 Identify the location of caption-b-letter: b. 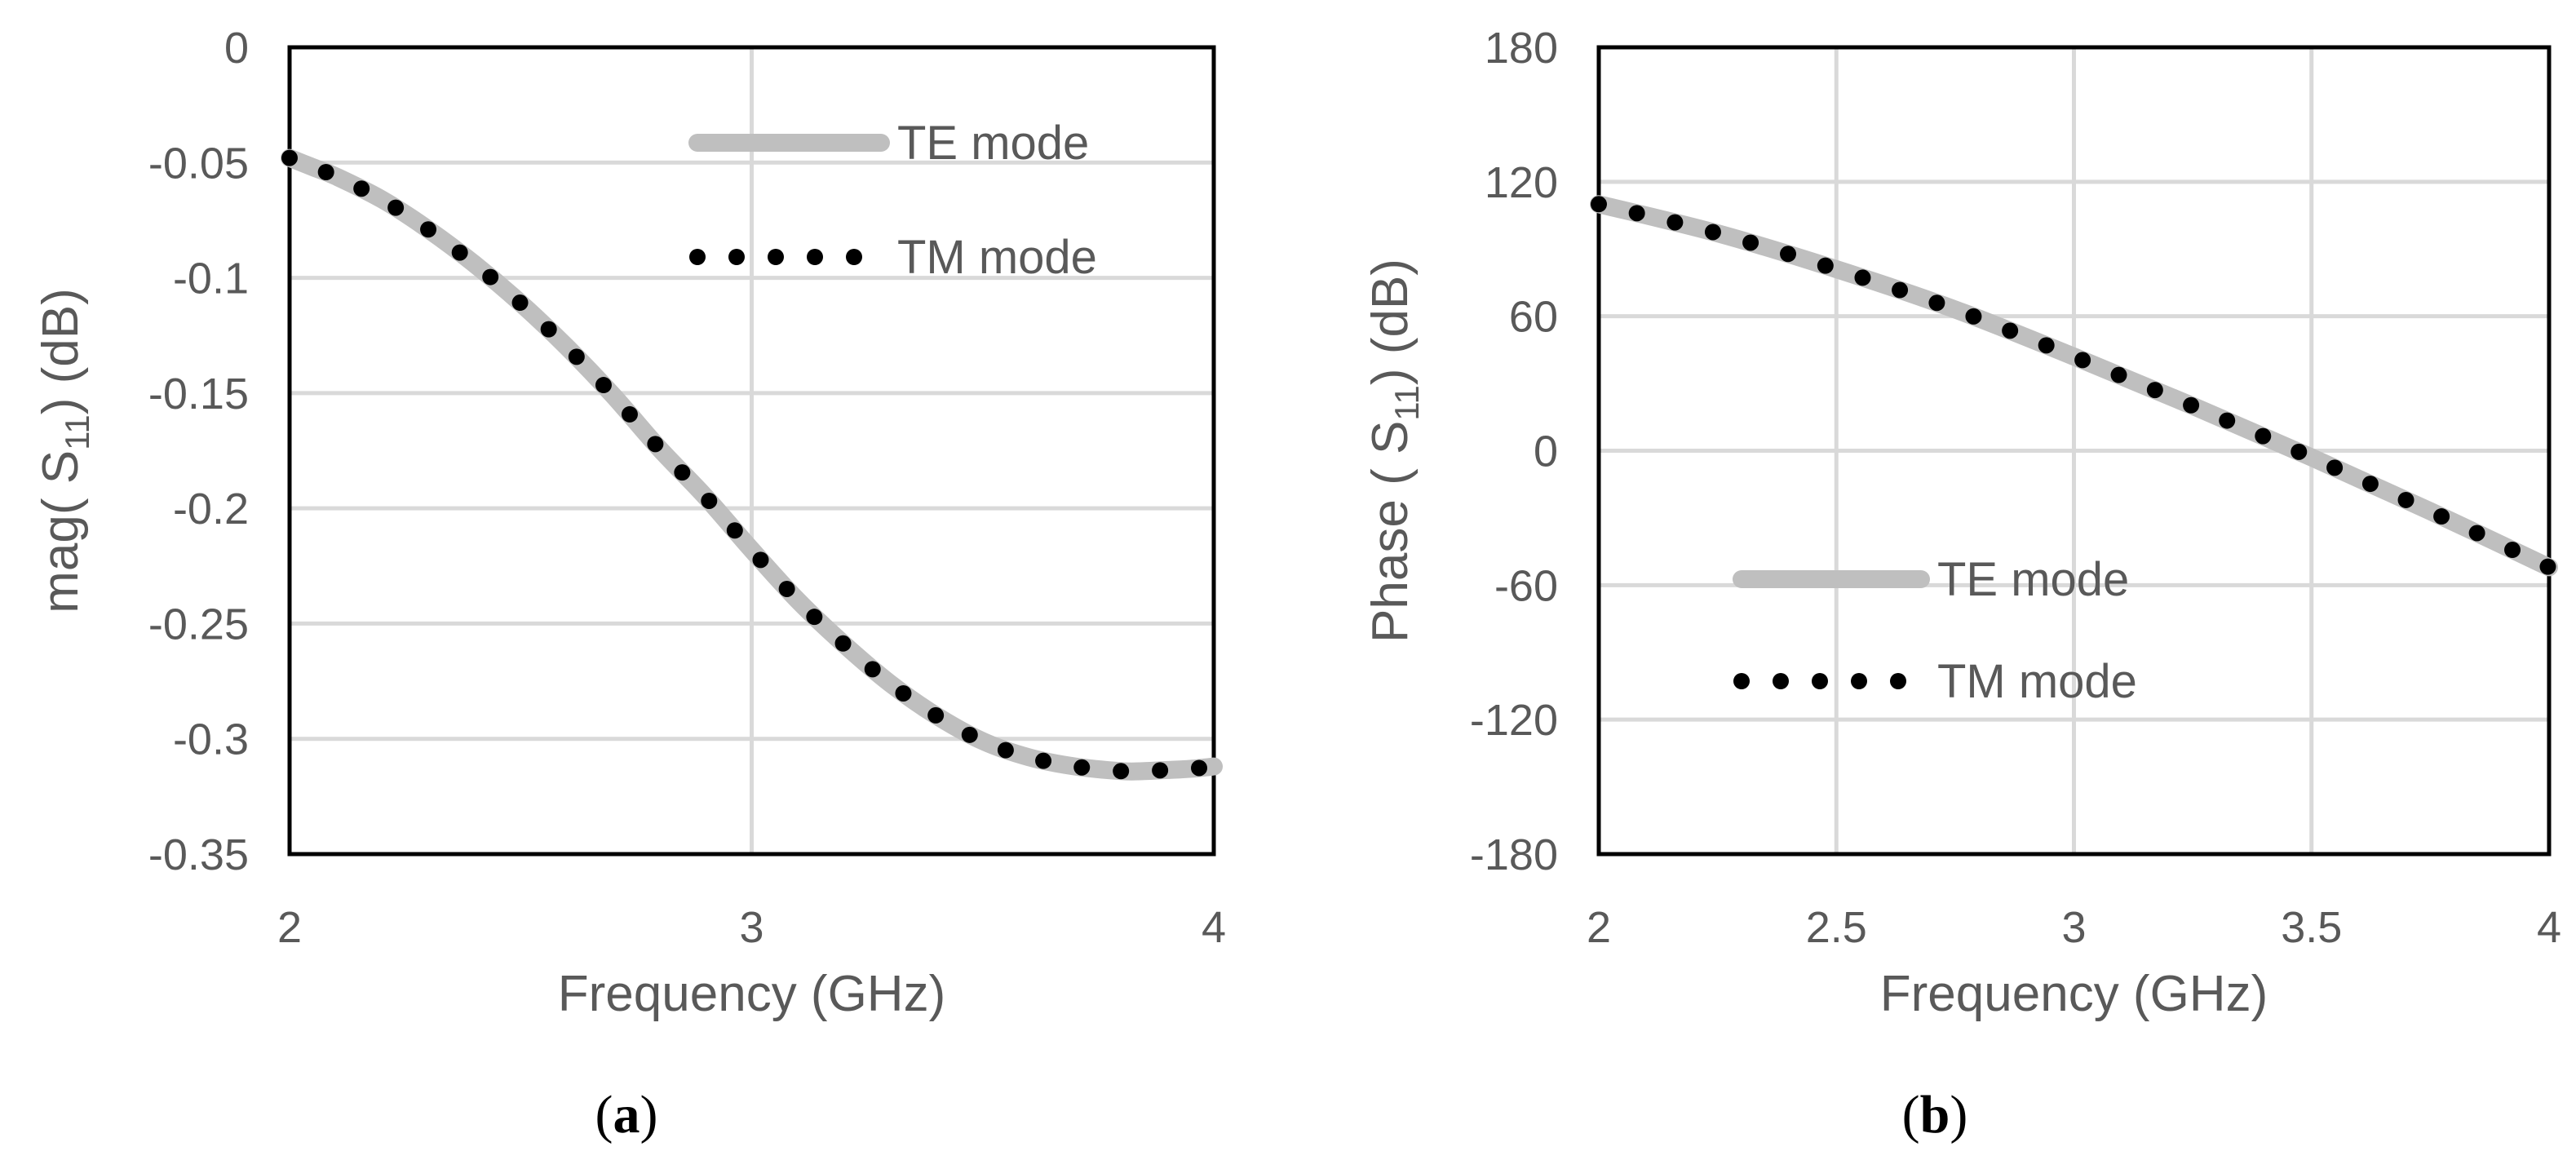
(1935, 1115).